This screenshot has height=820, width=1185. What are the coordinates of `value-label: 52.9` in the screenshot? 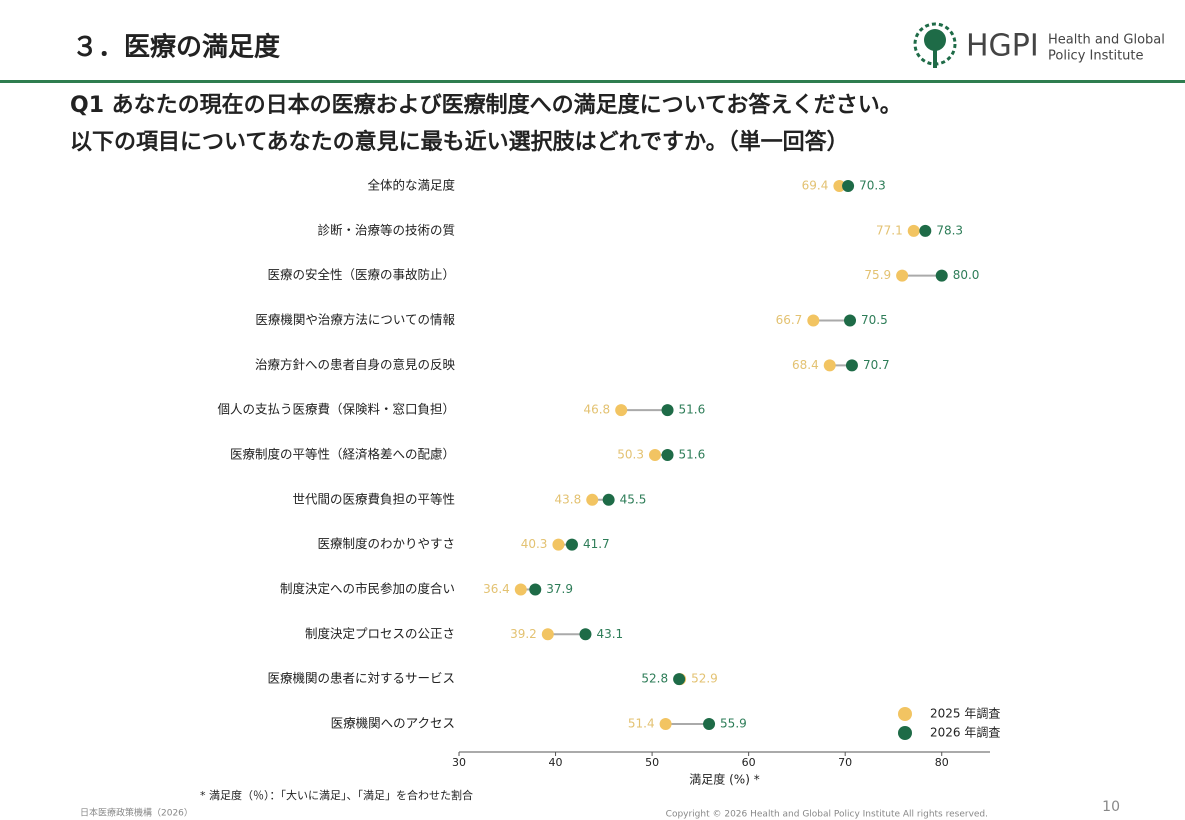 It's located at (704, 679).